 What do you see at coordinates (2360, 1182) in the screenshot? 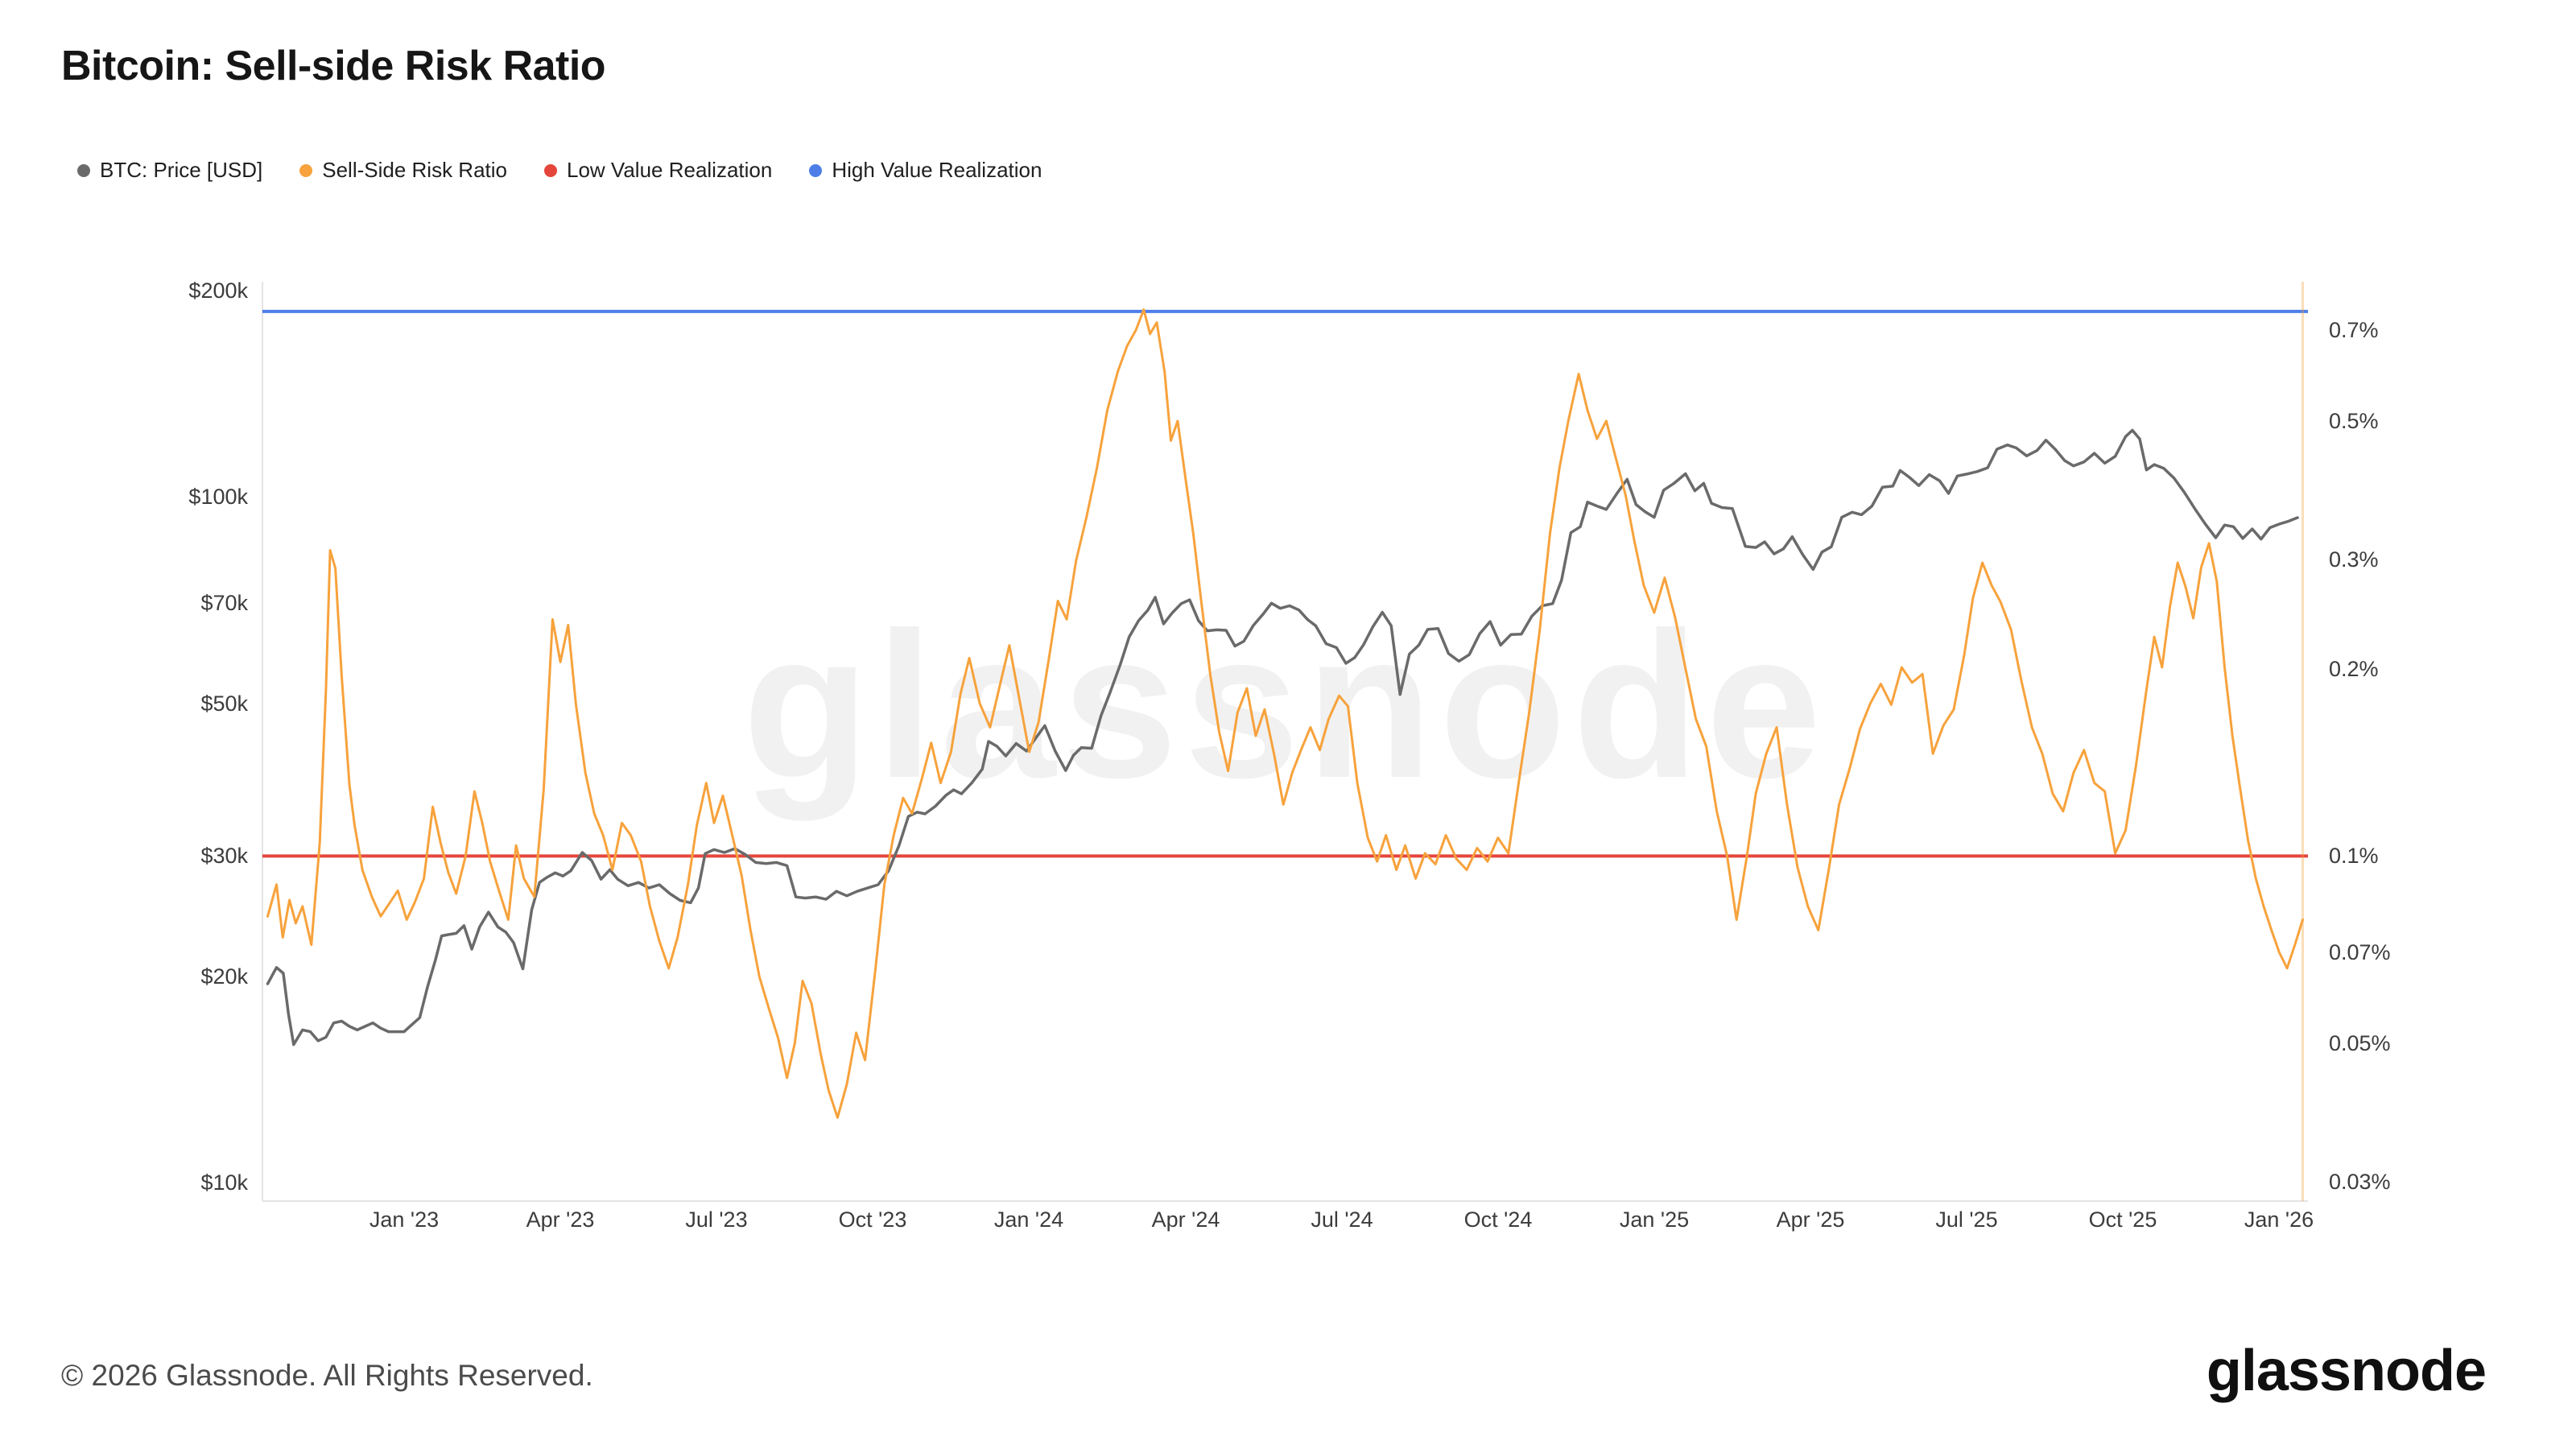
I see `right-axis-tick: 0.03%` at bounding box center [2360, 1182].